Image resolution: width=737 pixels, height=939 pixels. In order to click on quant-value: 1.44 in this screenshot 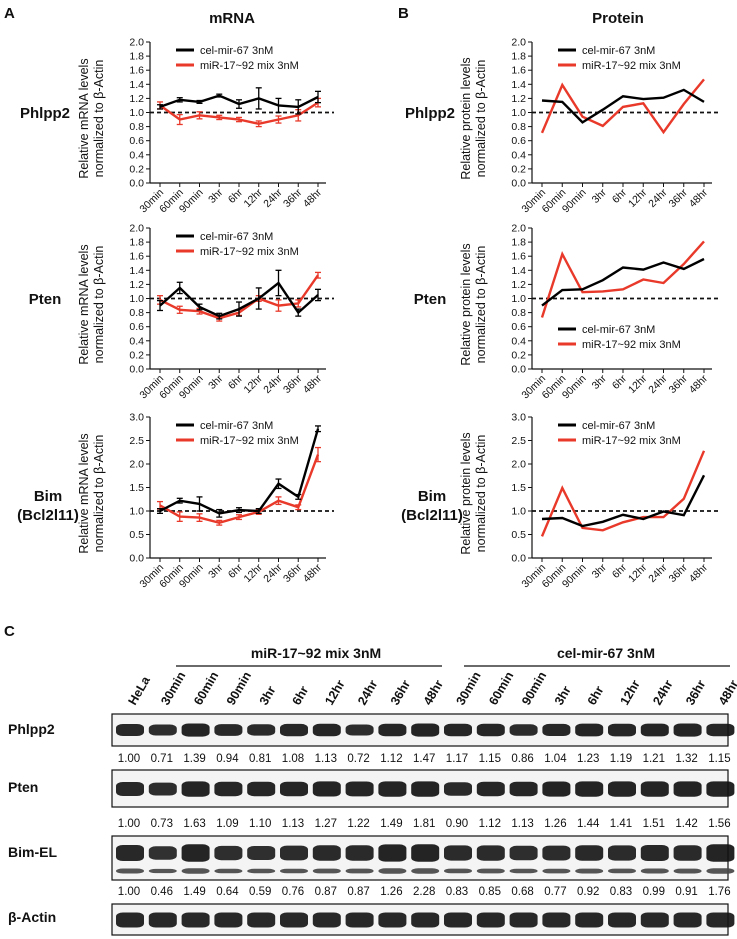, I will do `click(588, 824)`.